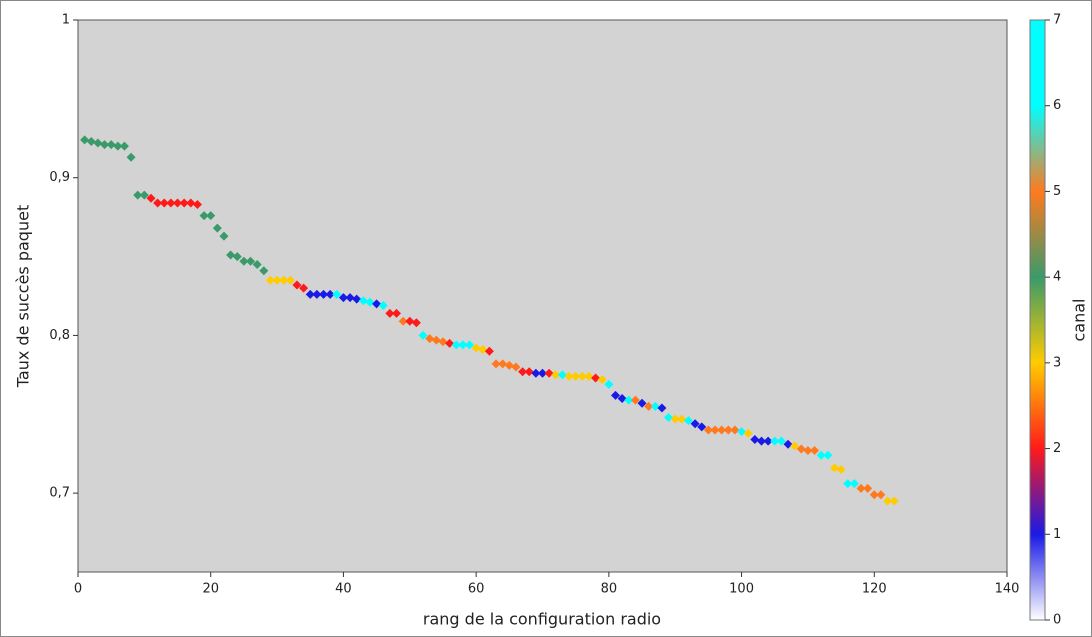 This screenshot has height=637, width=1092. Describe the element at coordinates (210, 589) in the screenshot. I see `x-tick-label: 20` at that location.